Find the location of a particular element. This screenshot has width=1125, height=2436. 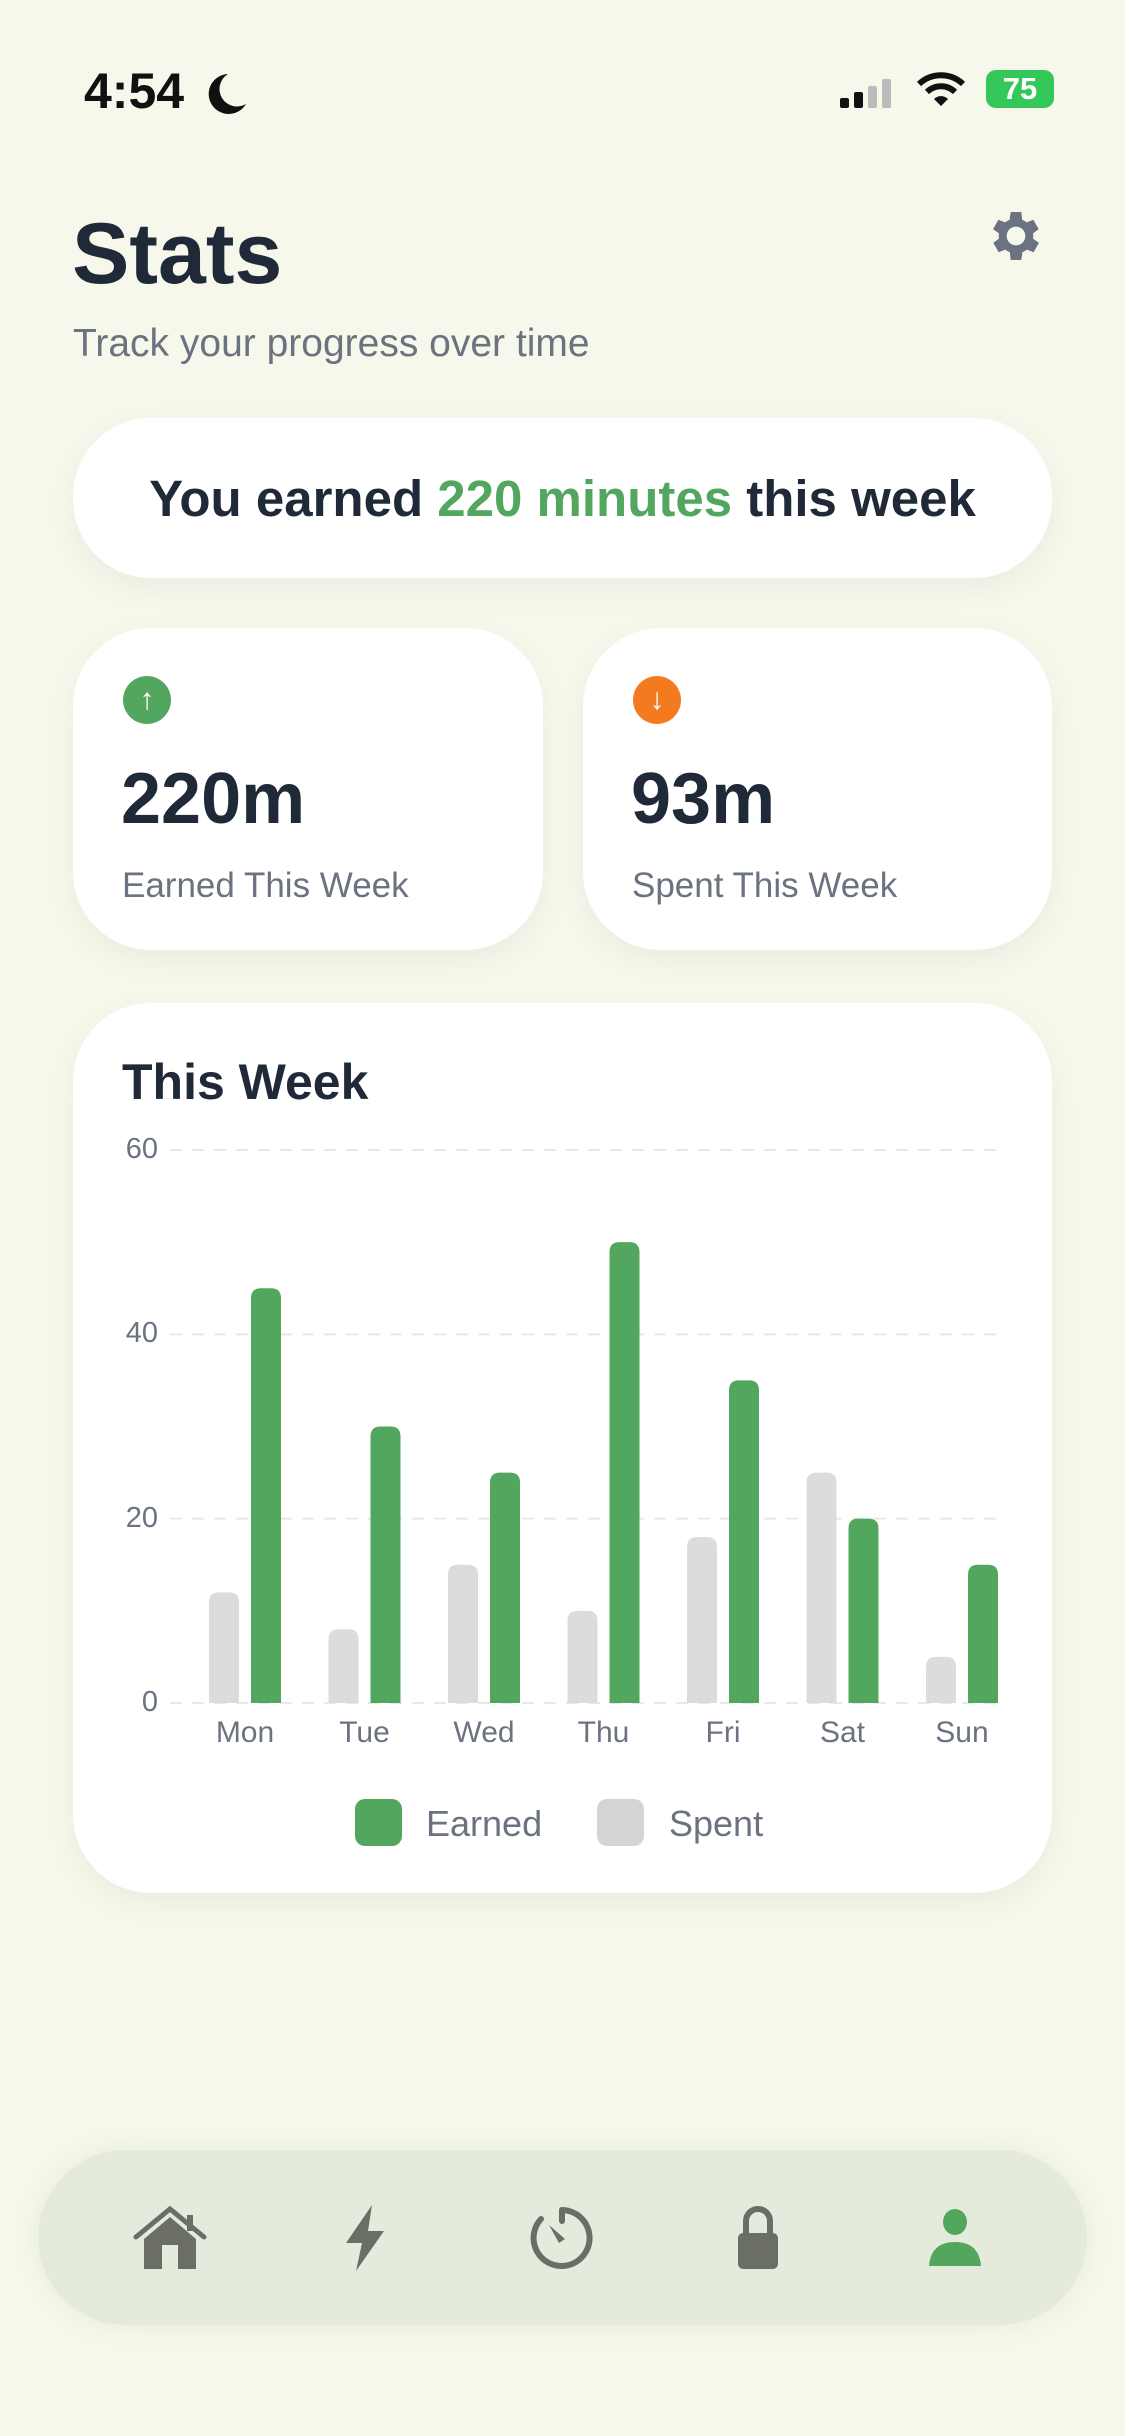

signal-icon is located at coordinates (865, 93).